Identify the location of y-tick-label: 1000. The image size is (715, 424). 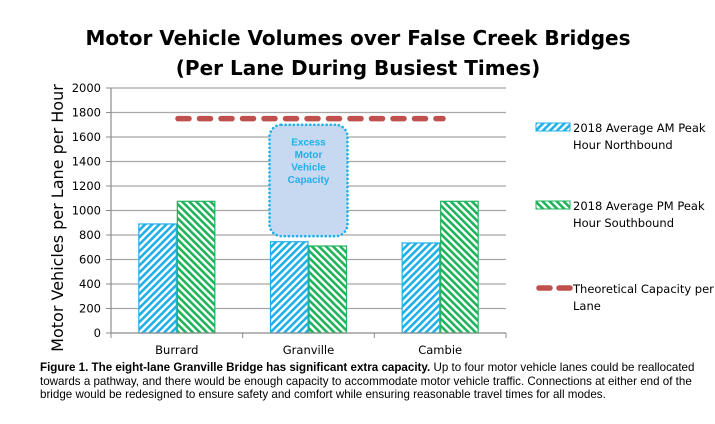
(86, 211).